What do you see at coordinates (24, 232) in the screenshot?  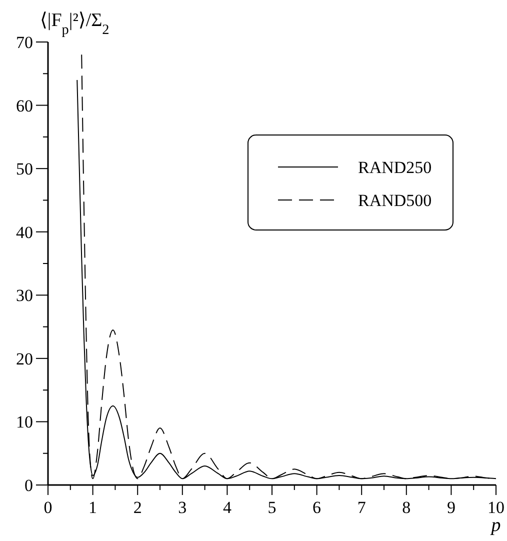 I see `y-tick-label: 40` at bounding box center [24, 232].